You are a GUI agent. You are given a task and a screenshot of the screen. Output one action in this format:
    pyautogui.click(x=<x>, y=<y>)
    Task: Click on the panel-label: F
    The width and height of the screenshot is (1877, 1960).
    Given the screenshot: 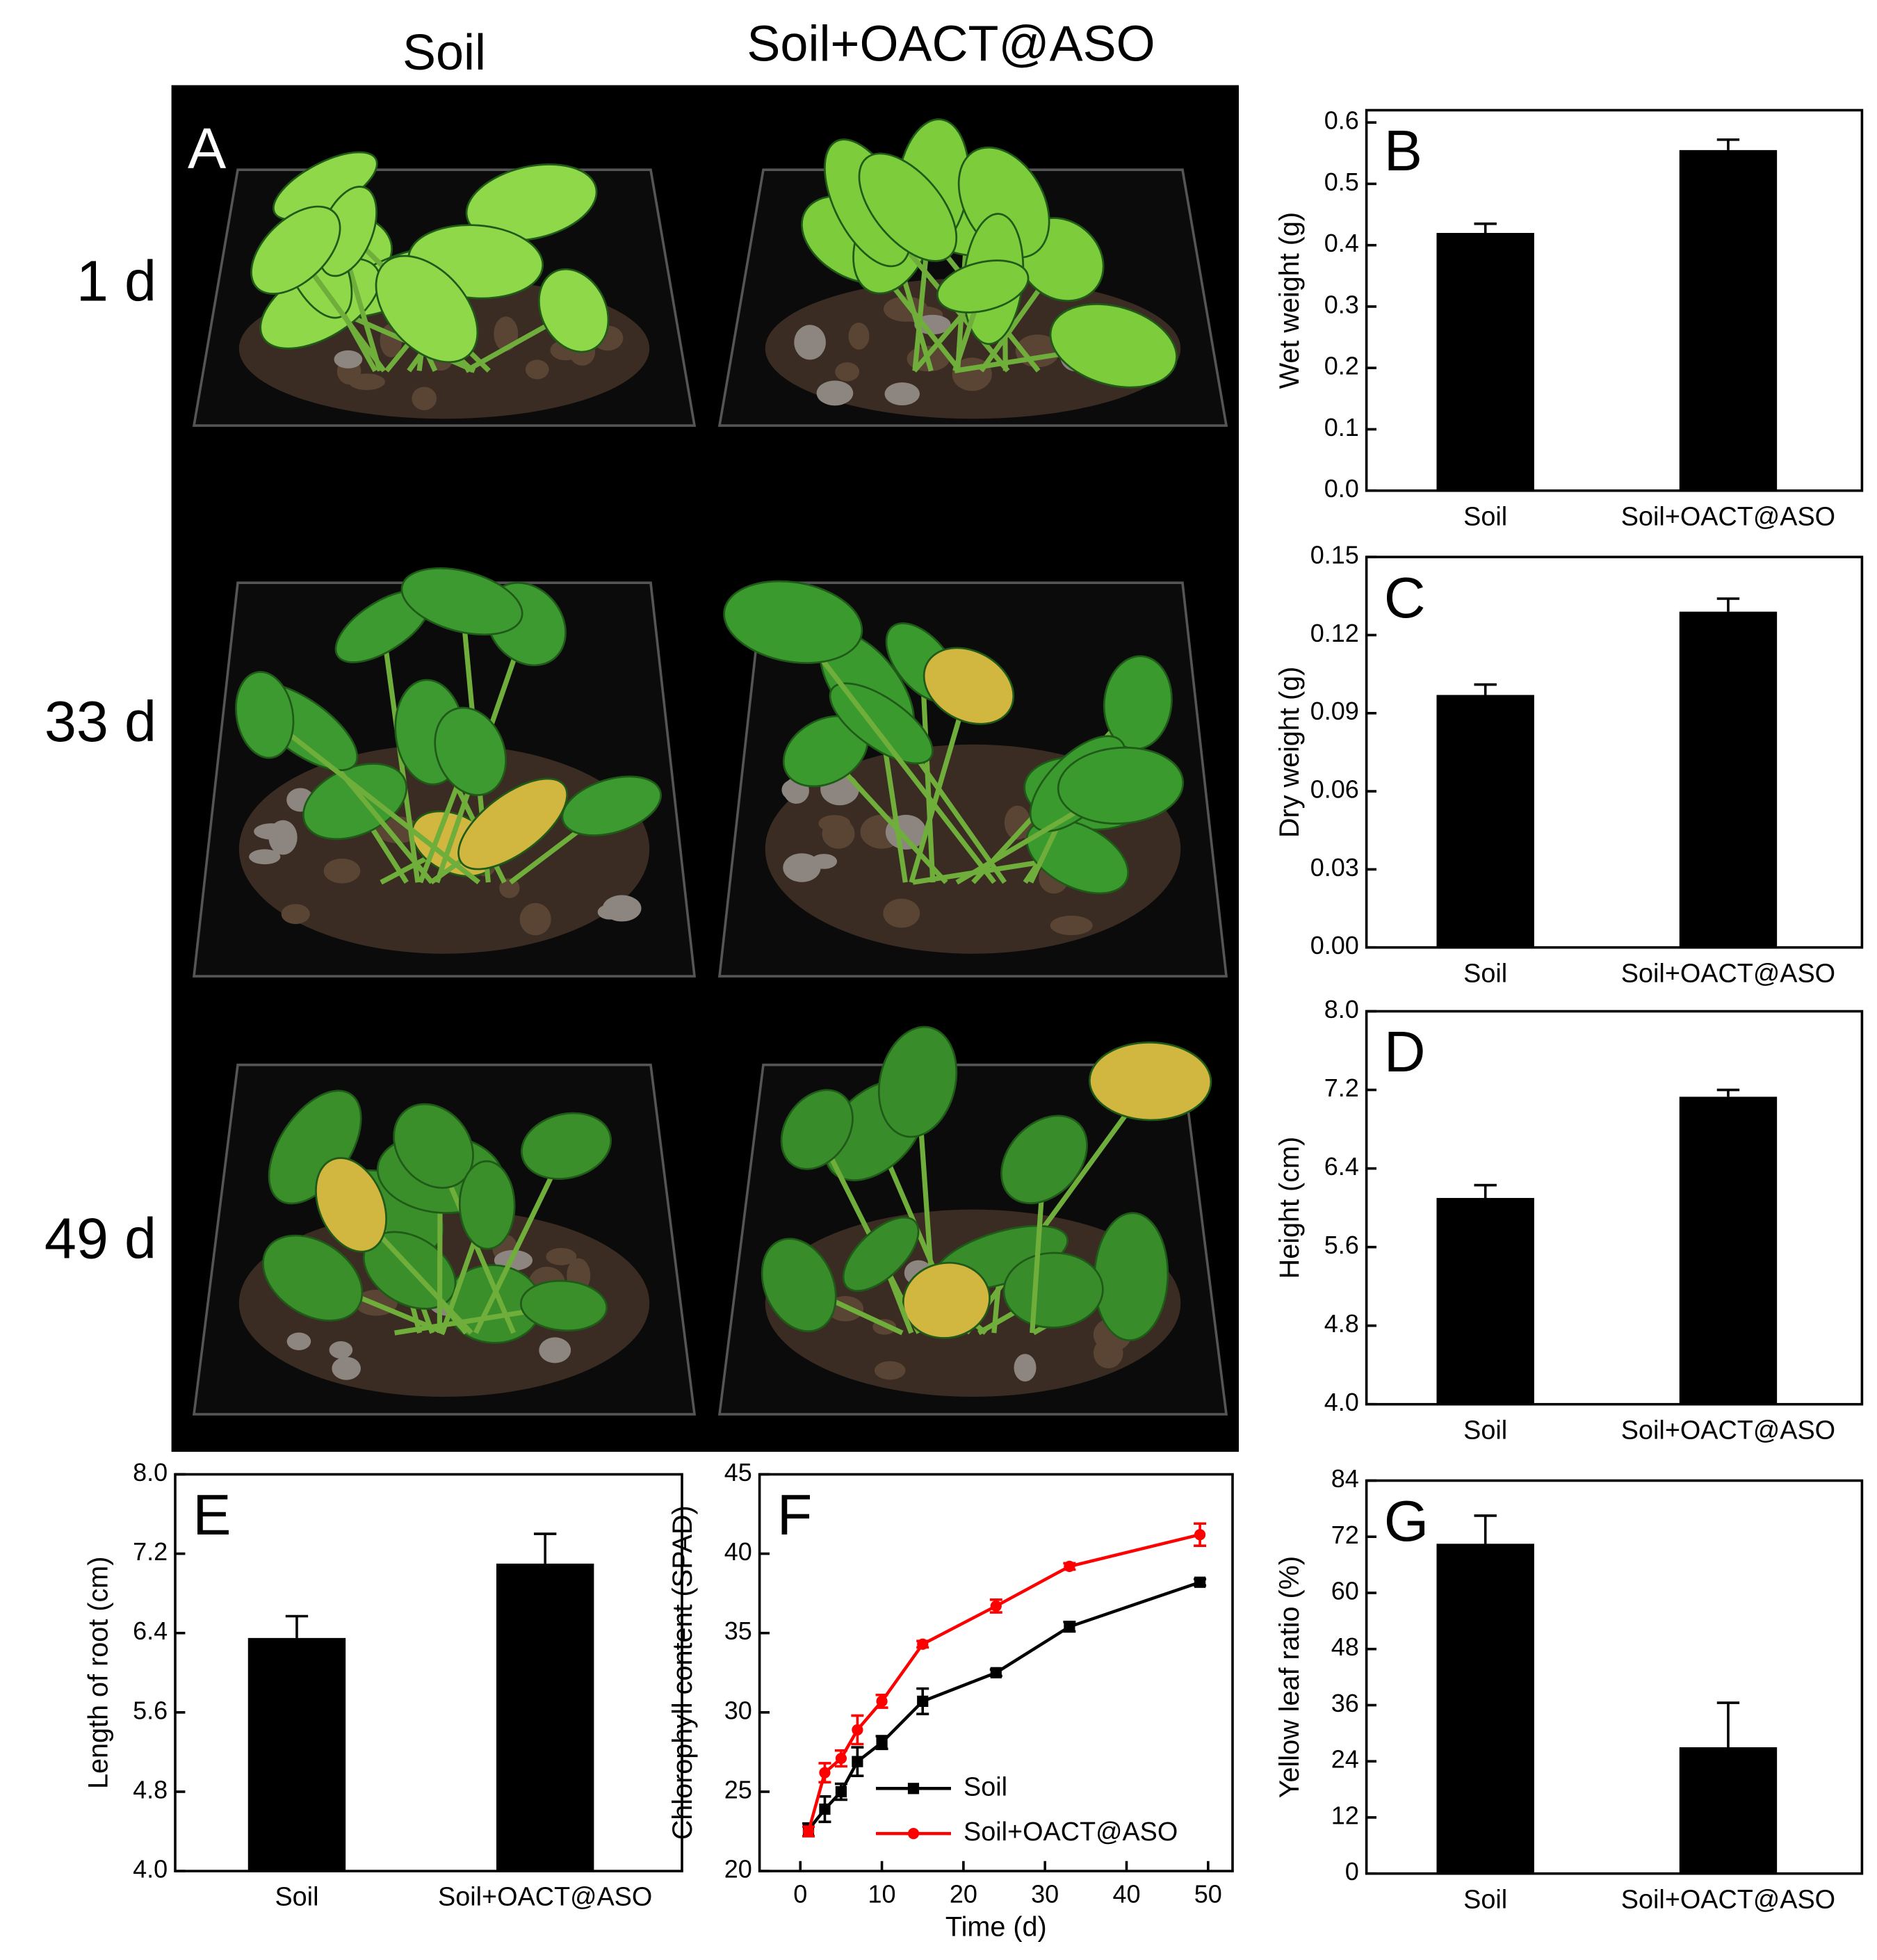 What is the action you would take?
    pyautogui.click(x=795, y=1515)
    